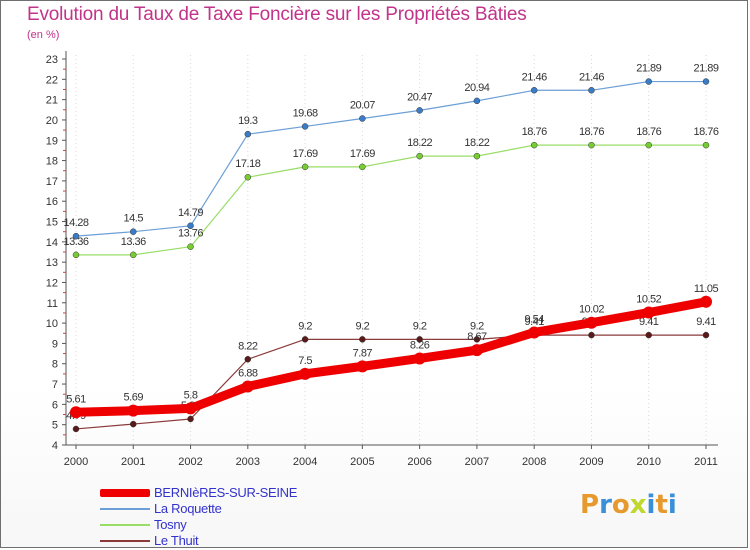  I want to click on legend-label: BERNIèRES-SUR-SEINE, so click(226, 492).